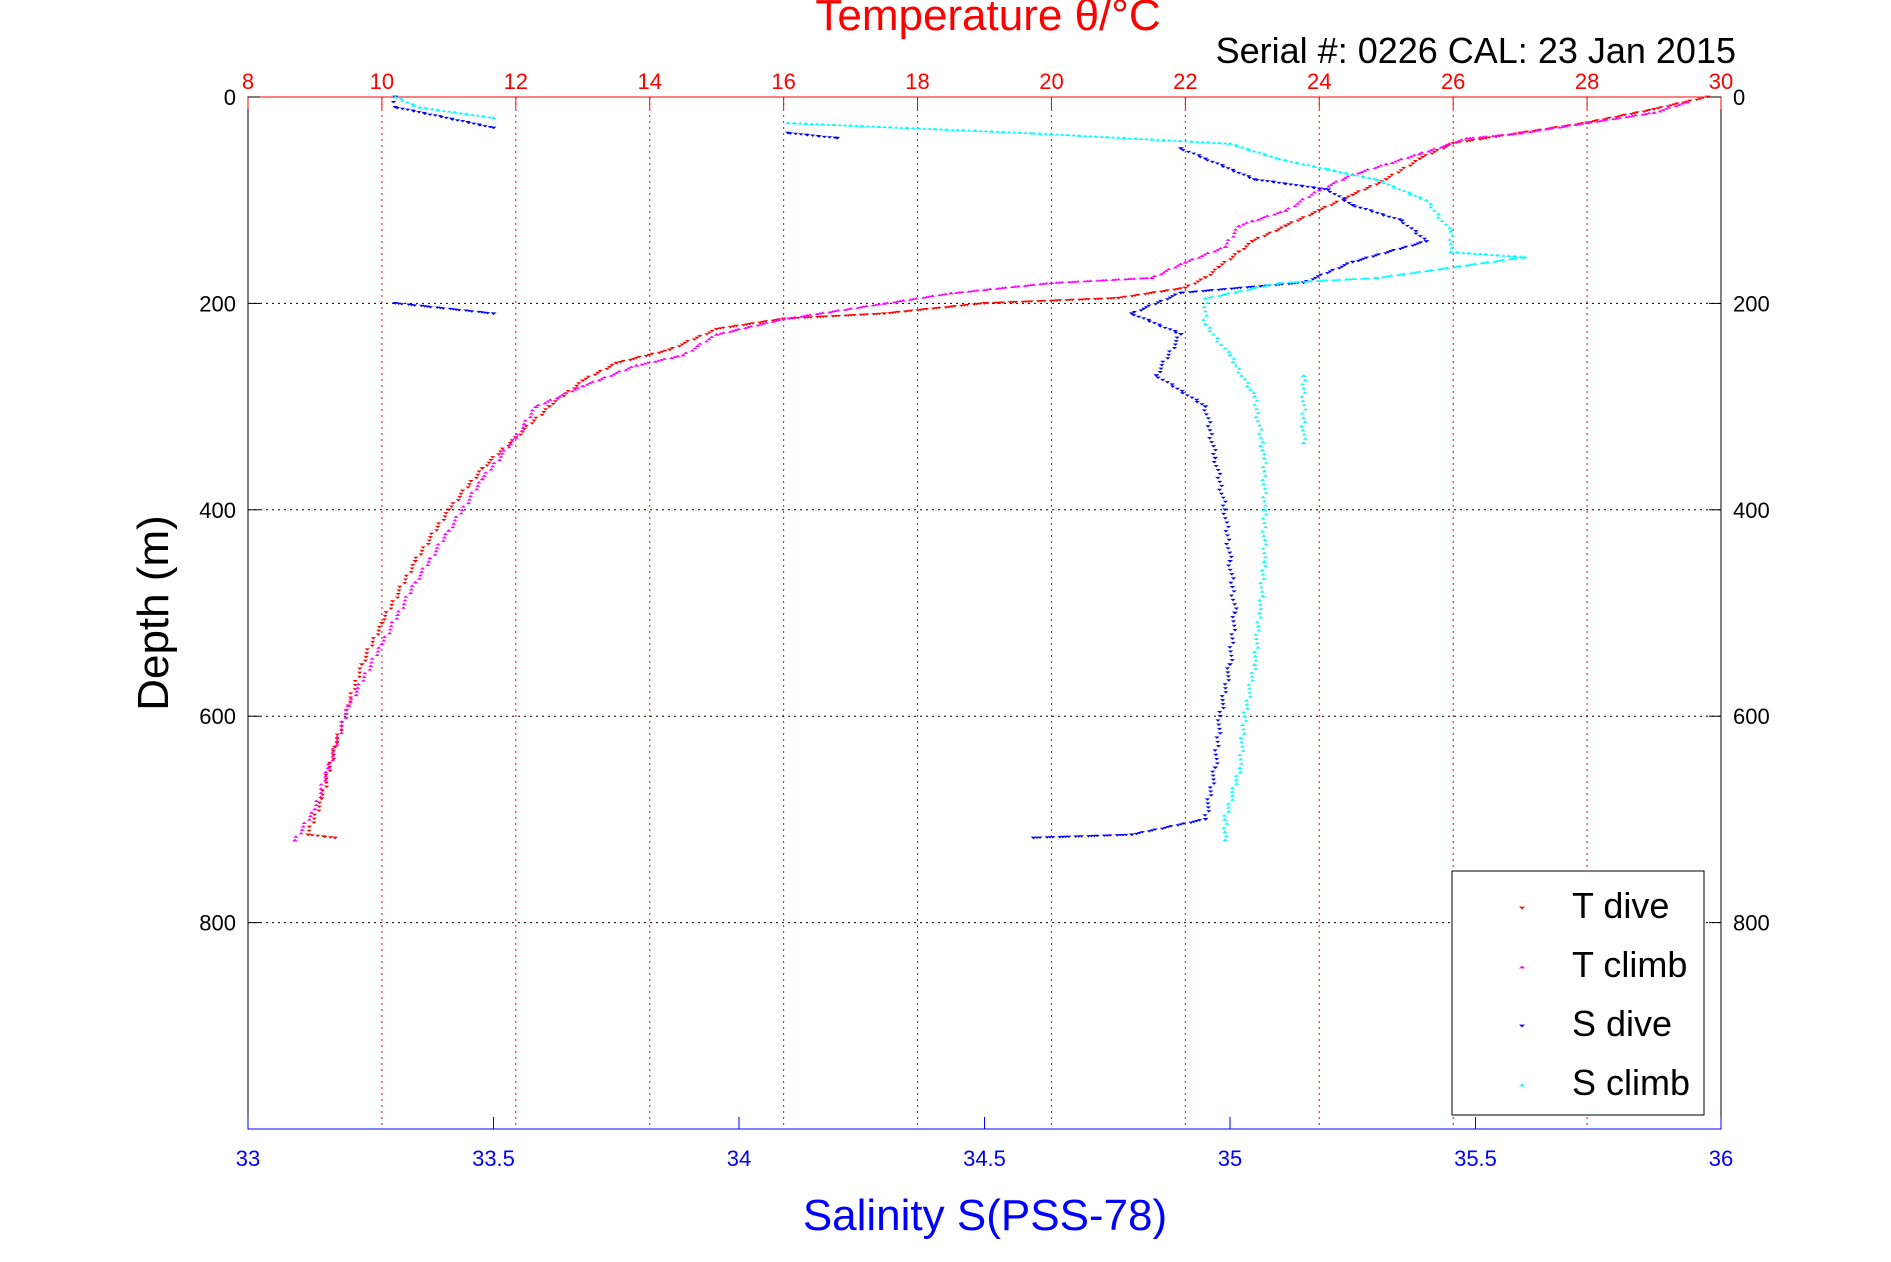 This screenshot has height=1262, width=1891. Describe the element at coordinates (248, 1158) in the screenshot. I see `salinity-tick-label: 33` at that location.